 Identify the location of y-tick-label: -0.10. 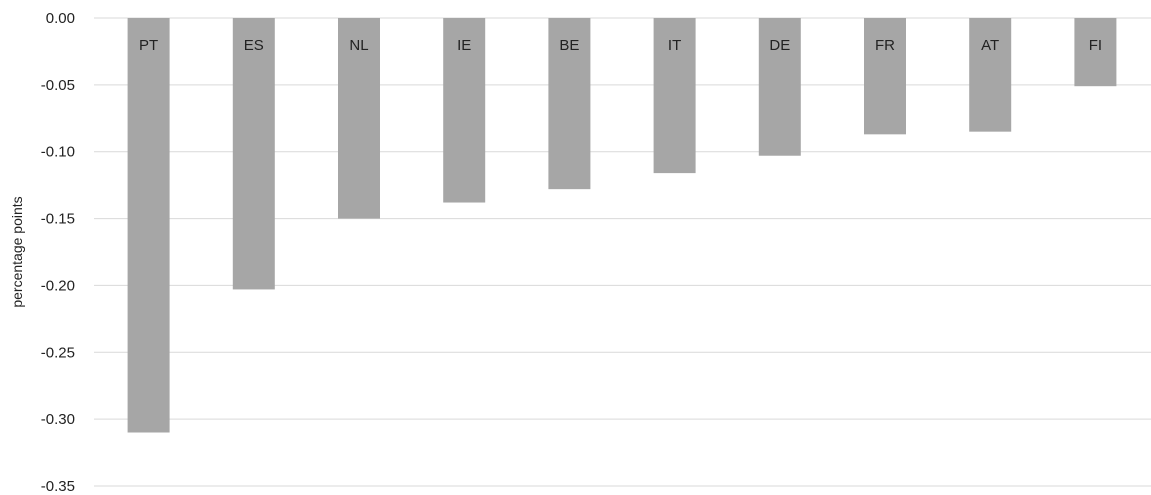
(58, 152).